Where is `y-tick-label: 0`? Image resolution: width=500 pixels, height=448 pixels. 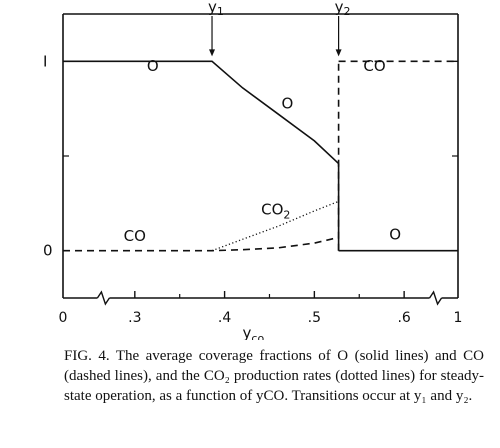 y-tick-label: 0 is located at coordinates (48, 251).